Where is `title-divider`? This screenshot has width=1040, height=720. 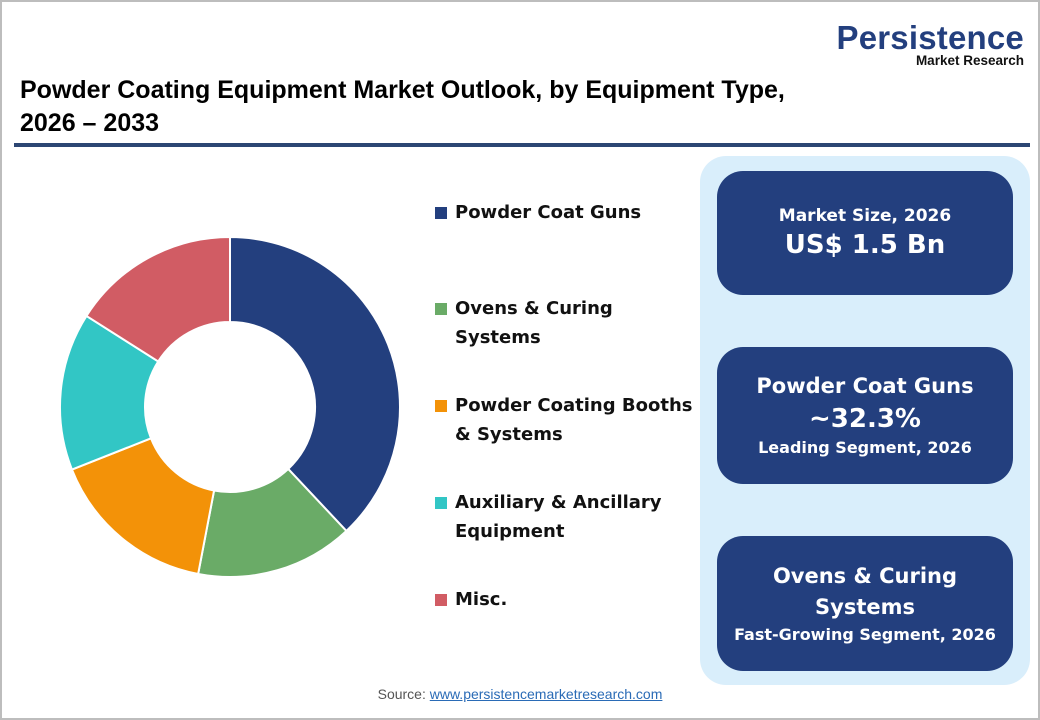
title-divider is located at coordinates (522, 145).